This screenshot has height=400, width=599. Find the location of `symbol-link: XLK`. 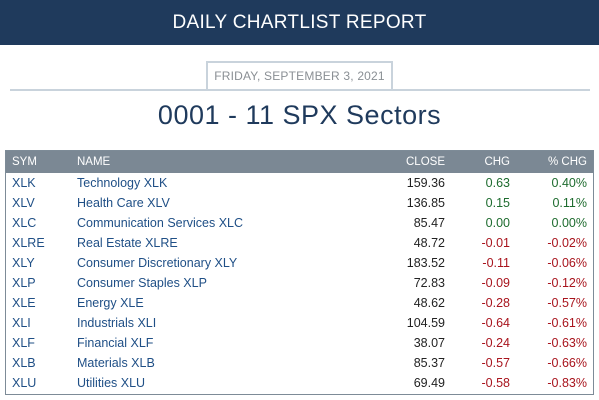

symbol-link: XLK is located at coordinates (24, 183).